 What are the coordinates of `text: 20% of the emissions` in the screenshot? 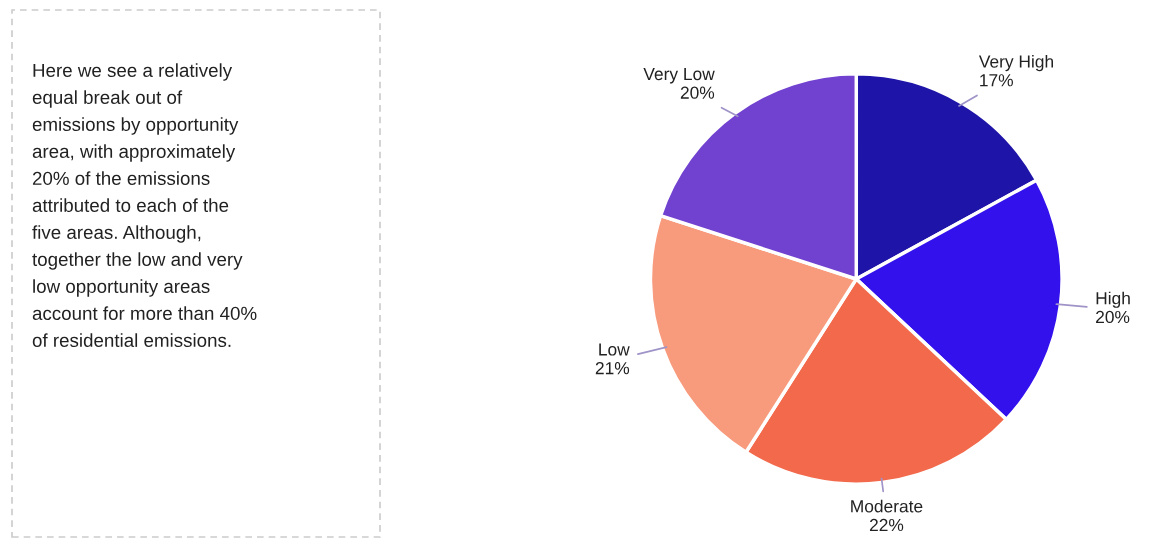 It's located at (121, 178).